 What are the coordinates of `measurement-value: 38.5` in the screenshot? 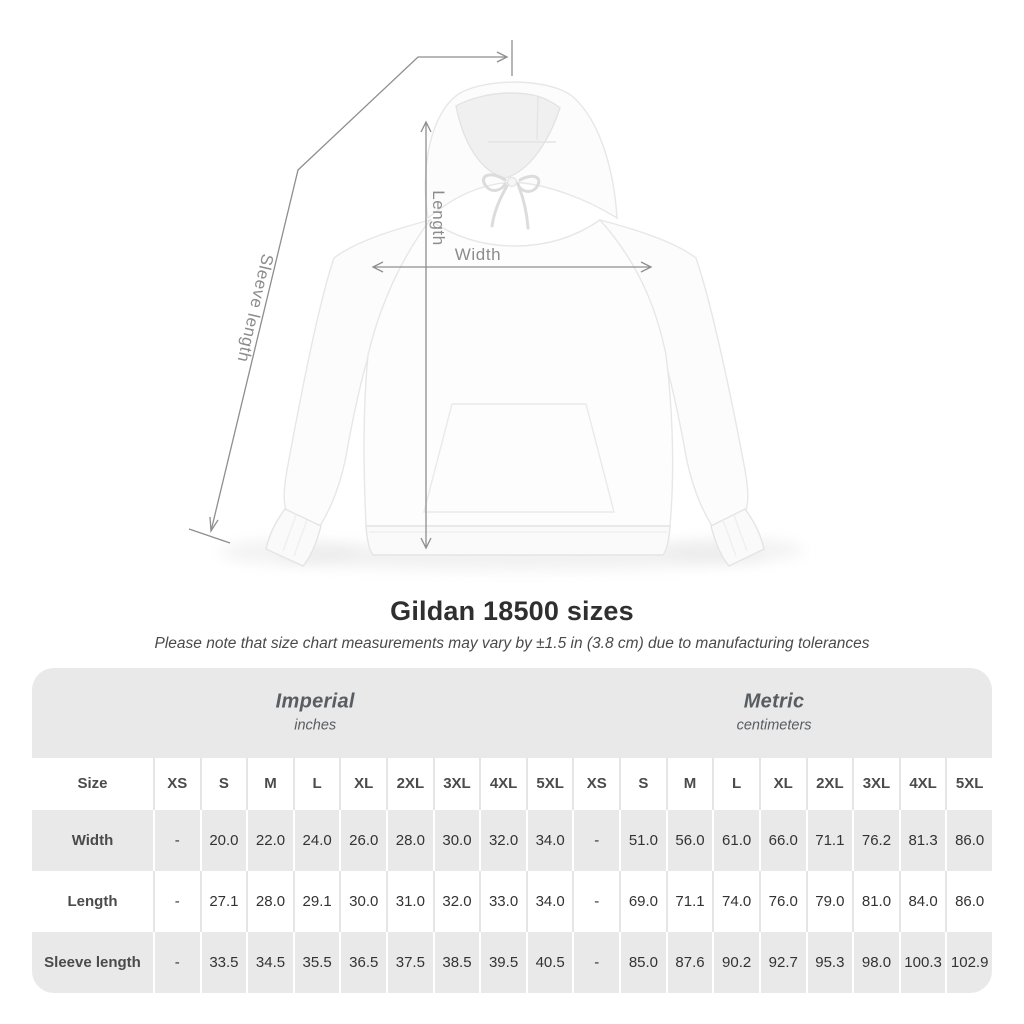 It's located at (456, 962).